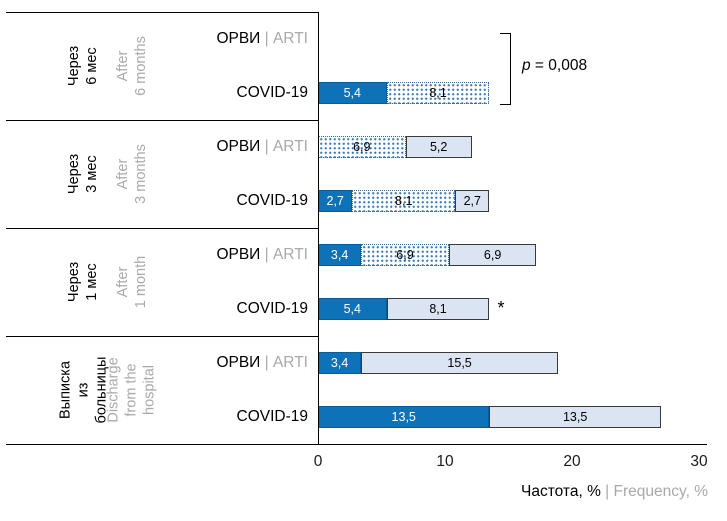 The width and height of the screenshot is (727, 521). Describe the element at coordinates (572, 461) in the screenshot. I see `x-tick-label: 20` at that location.